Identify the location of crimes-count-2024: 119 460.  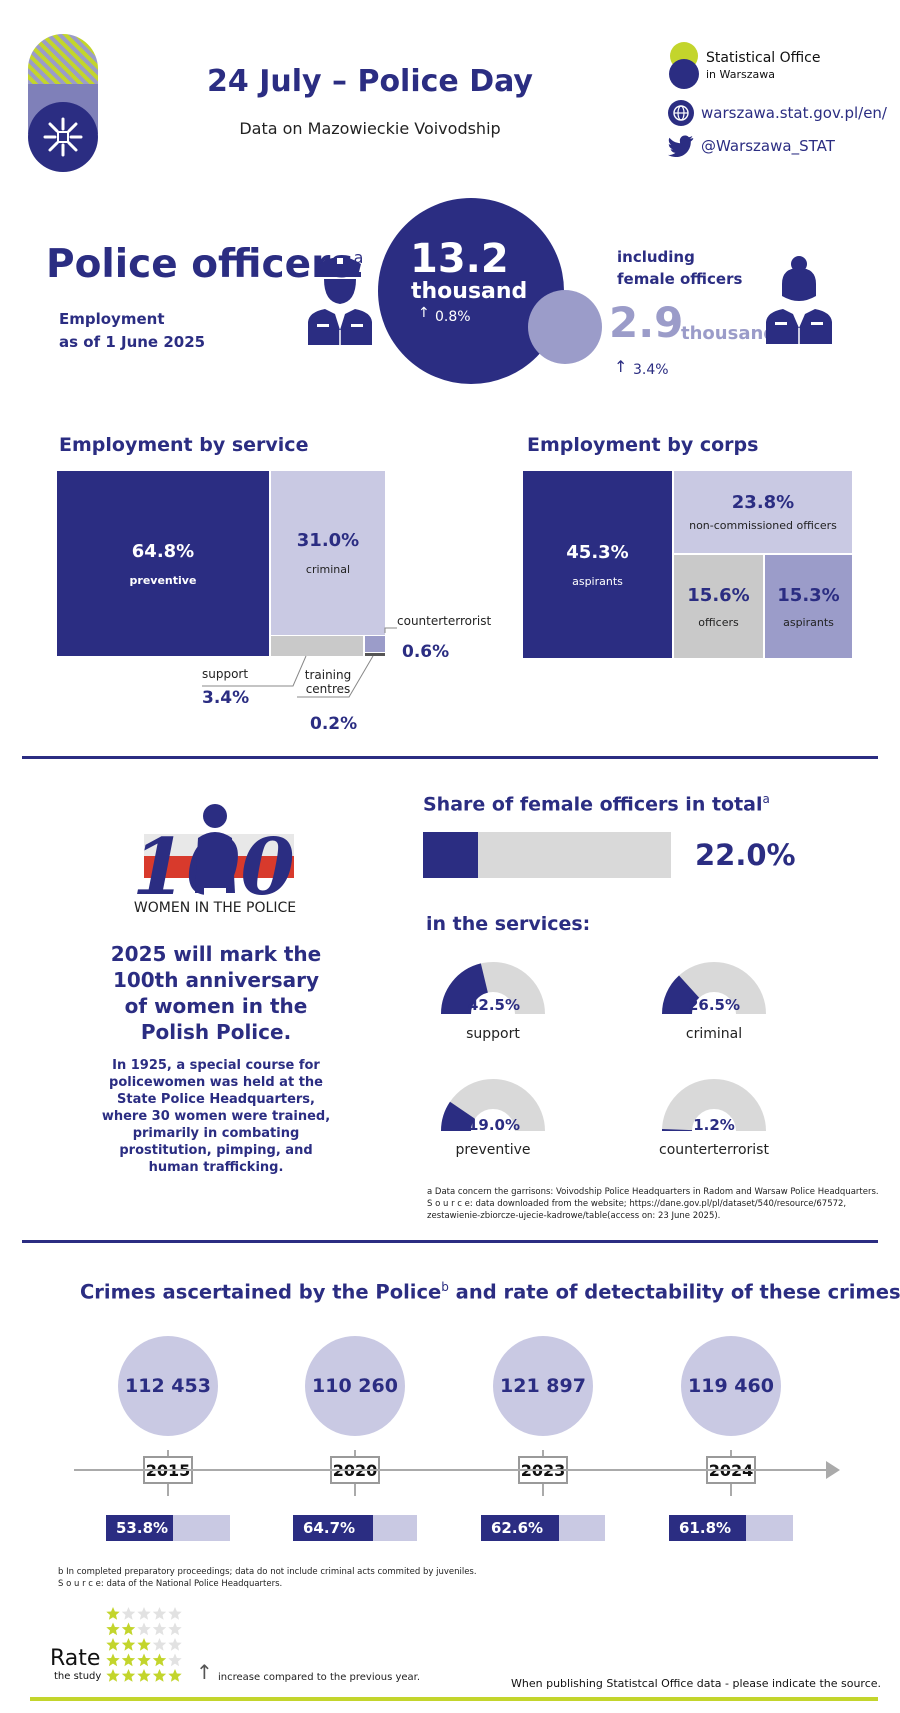
(731, 1386).